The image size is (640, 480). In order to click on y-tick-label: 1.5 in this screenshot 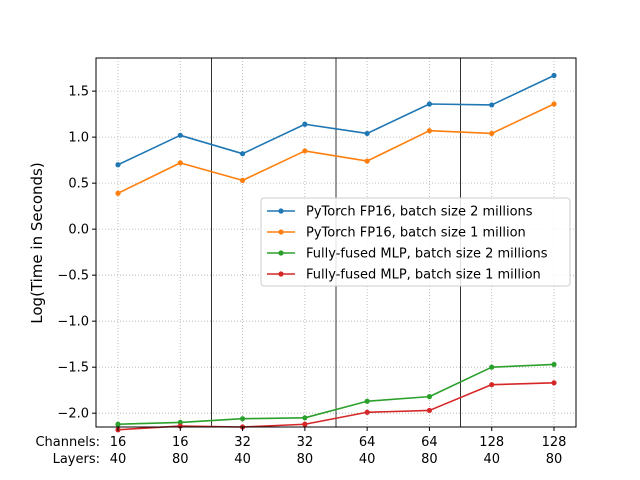, I will do `click(78, 92)`.